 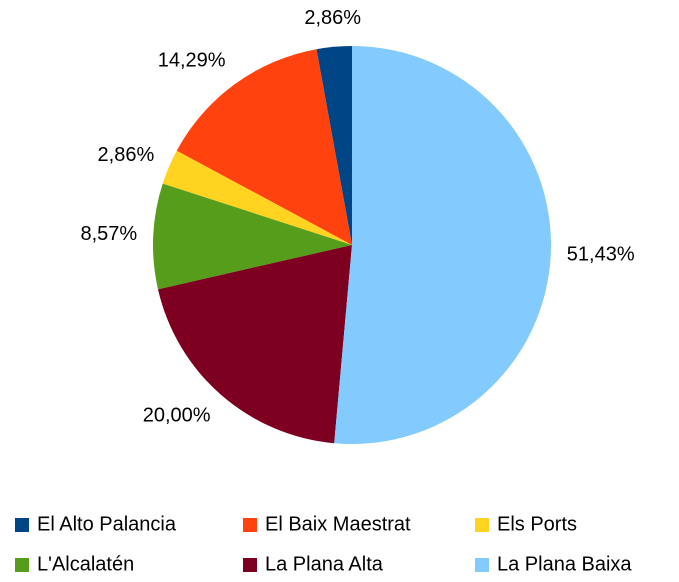 What do you see at coordinates (108, 234) in the screenshot?
I see `data-label: 8,57%` at bounding box center [108, 234].